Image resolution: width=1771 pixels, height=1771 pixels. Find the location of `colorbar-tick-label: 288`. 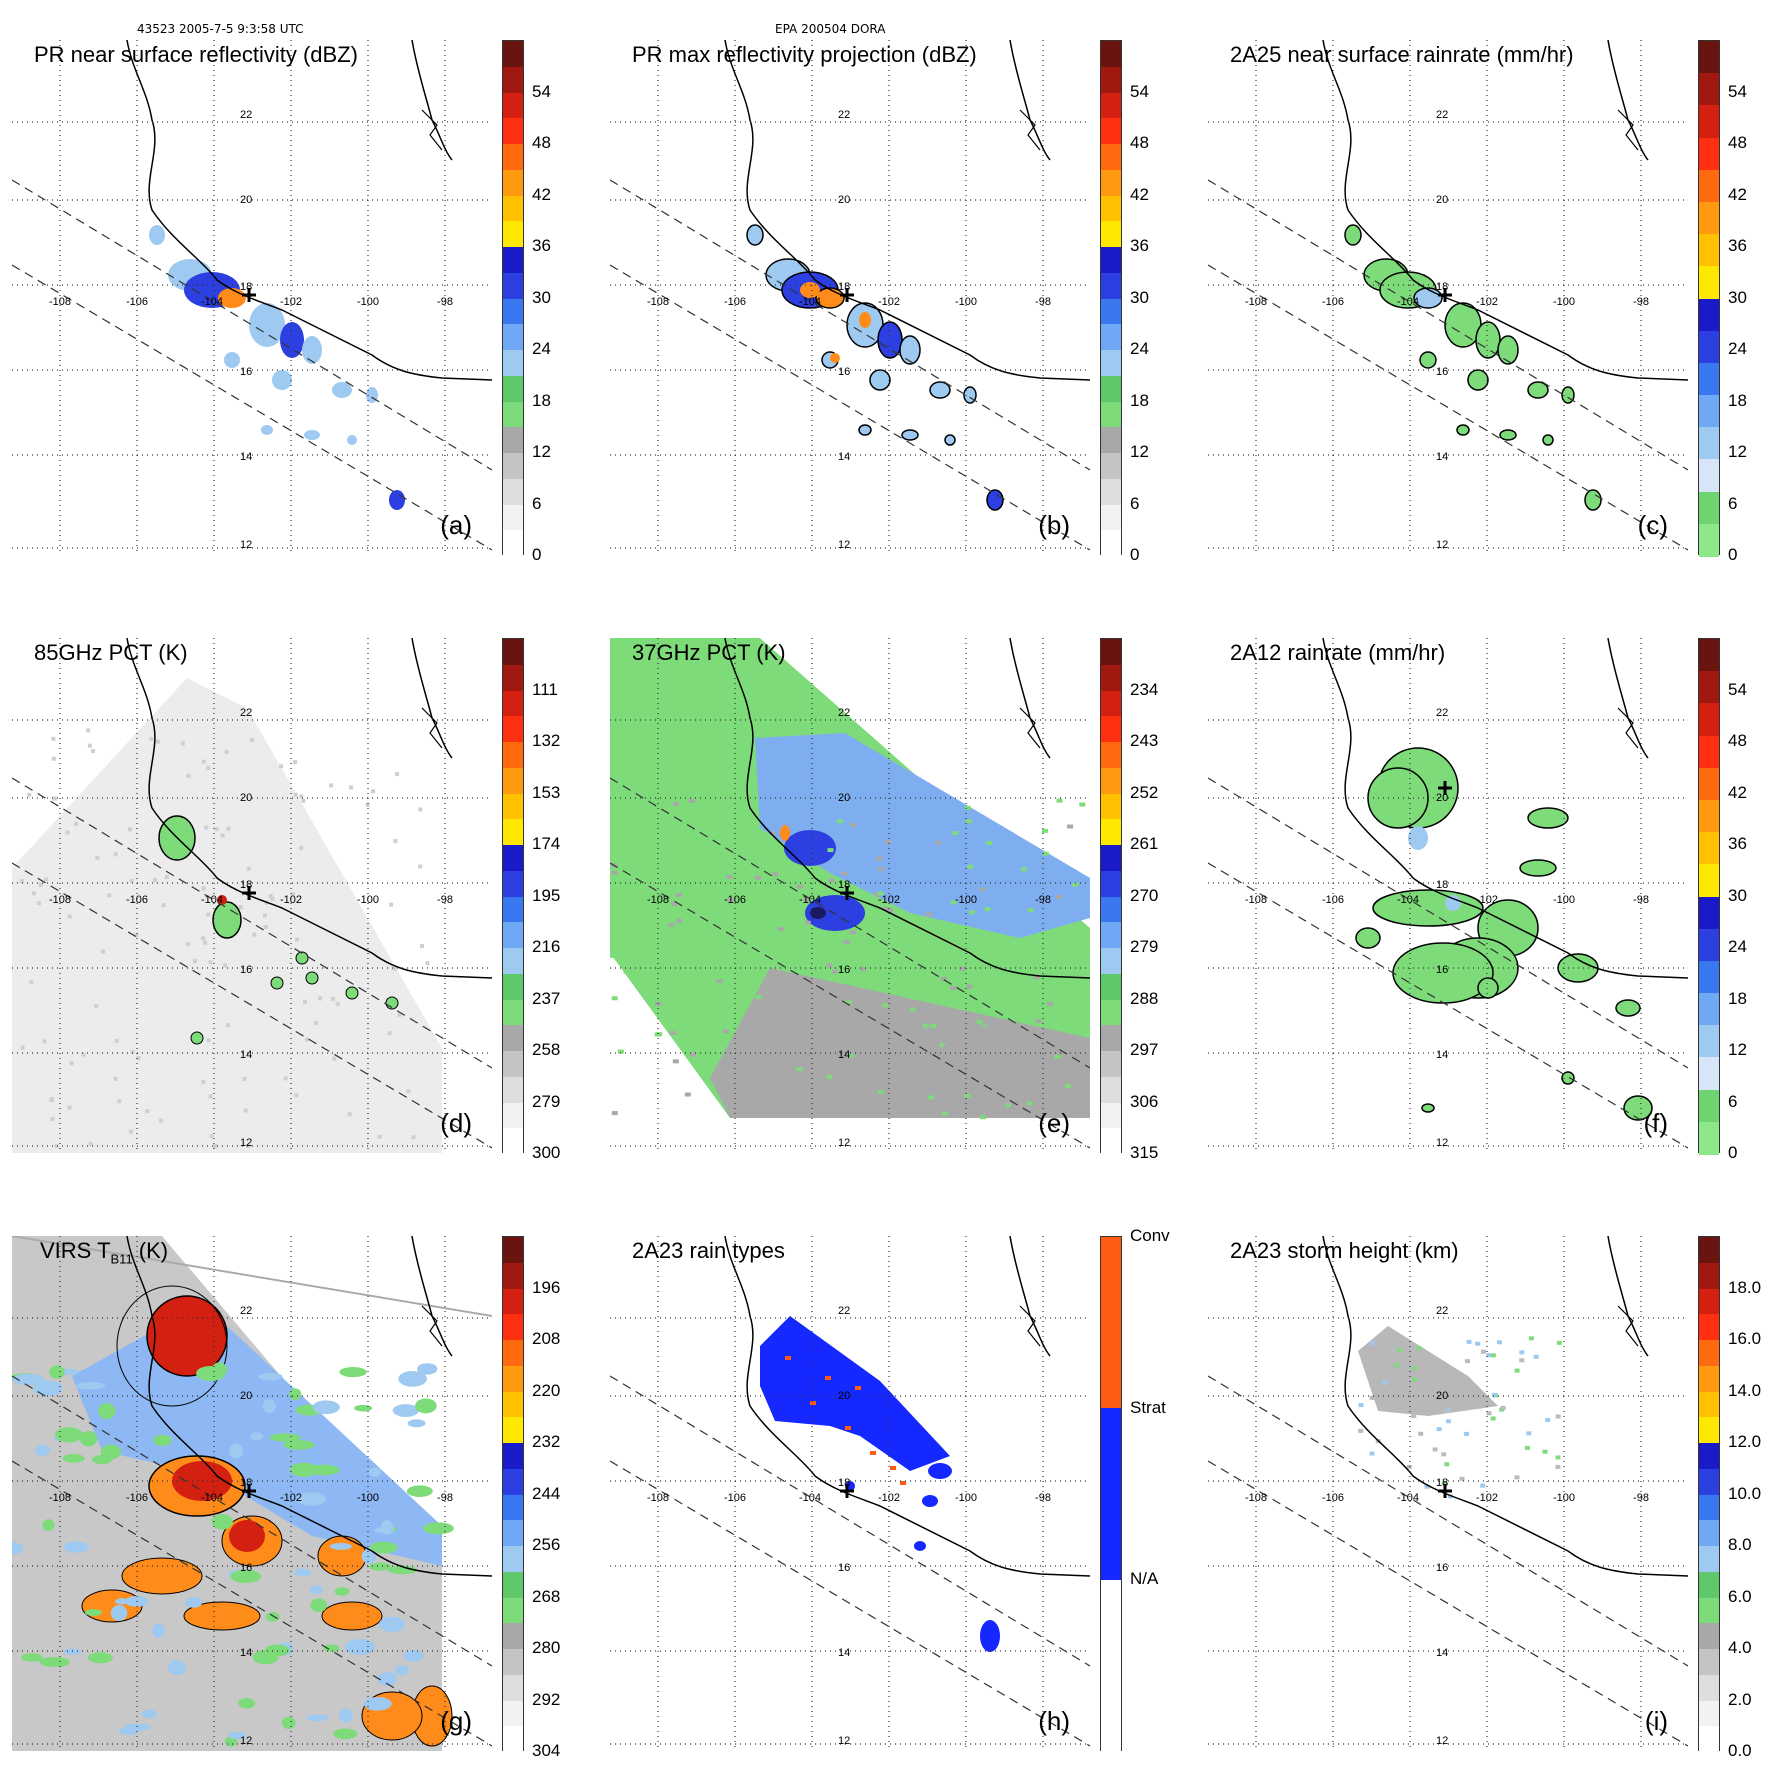

colorbar-tick-label: 288 is located at coordinates (1144, 998).